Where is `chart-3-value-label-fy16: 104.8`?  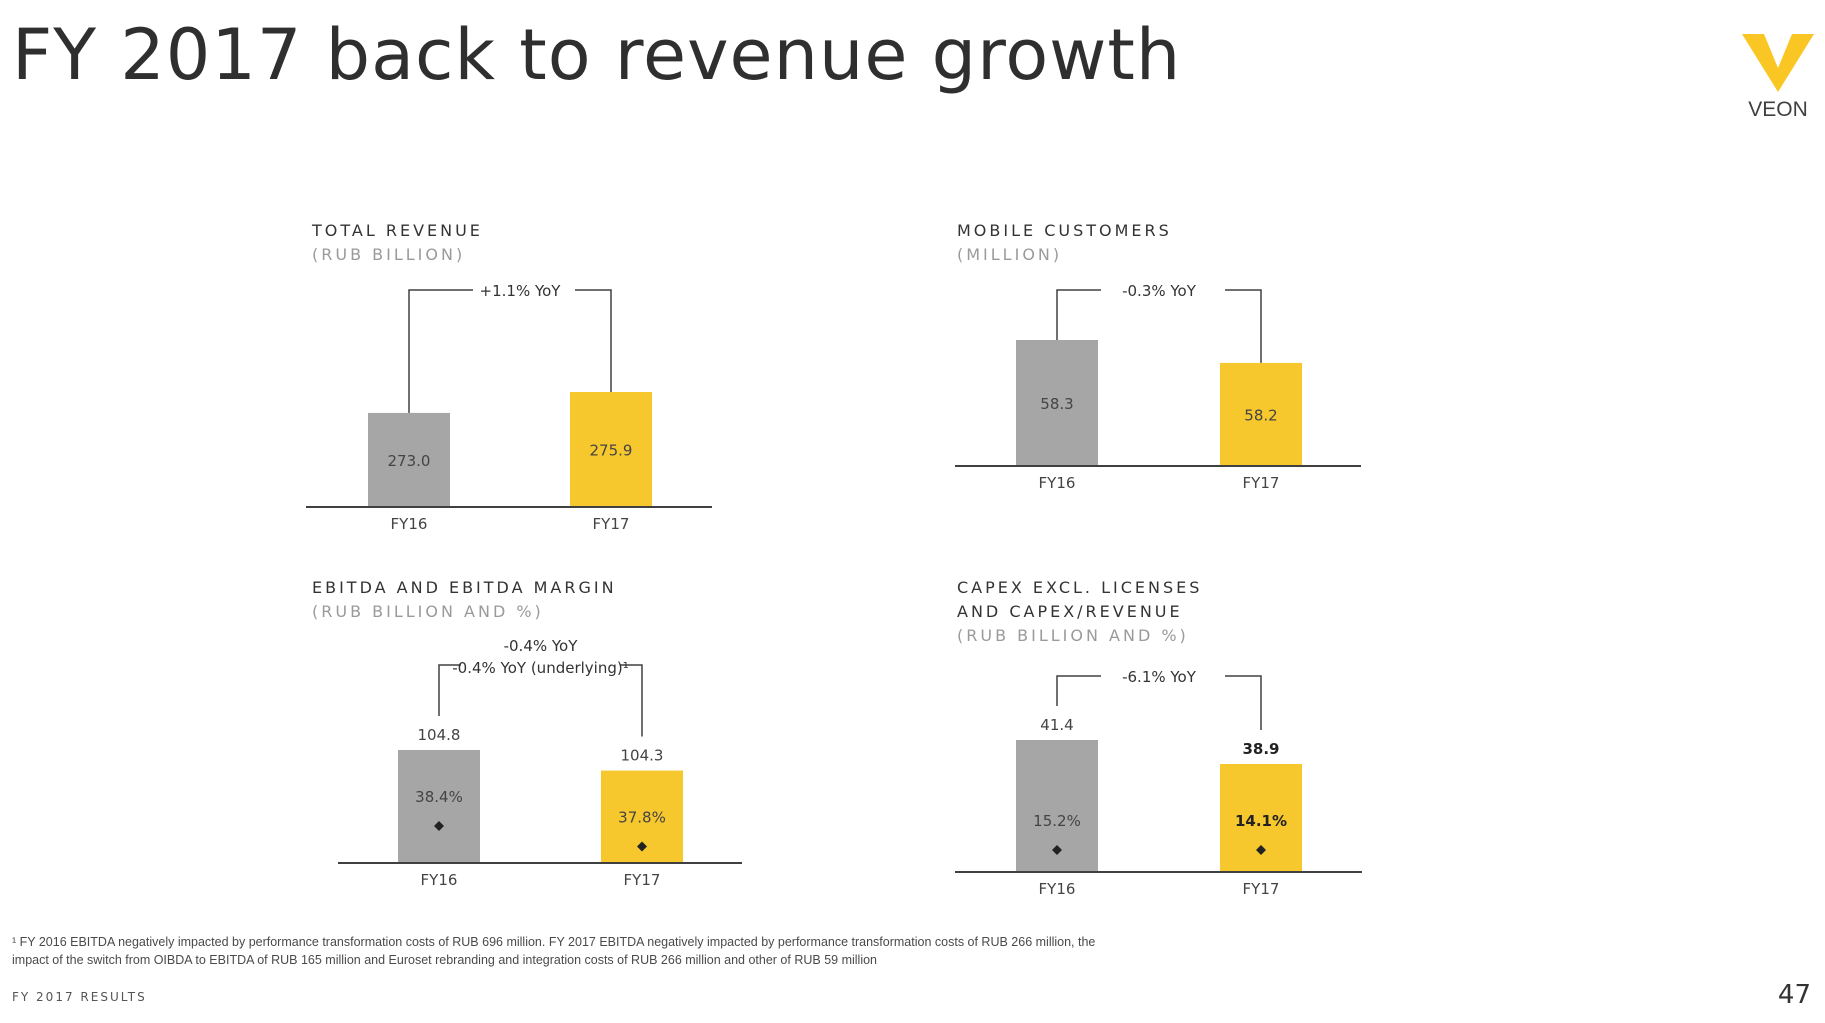 chart-3-value-label-fy16: 104.8 is located at coordinates (439, 735).